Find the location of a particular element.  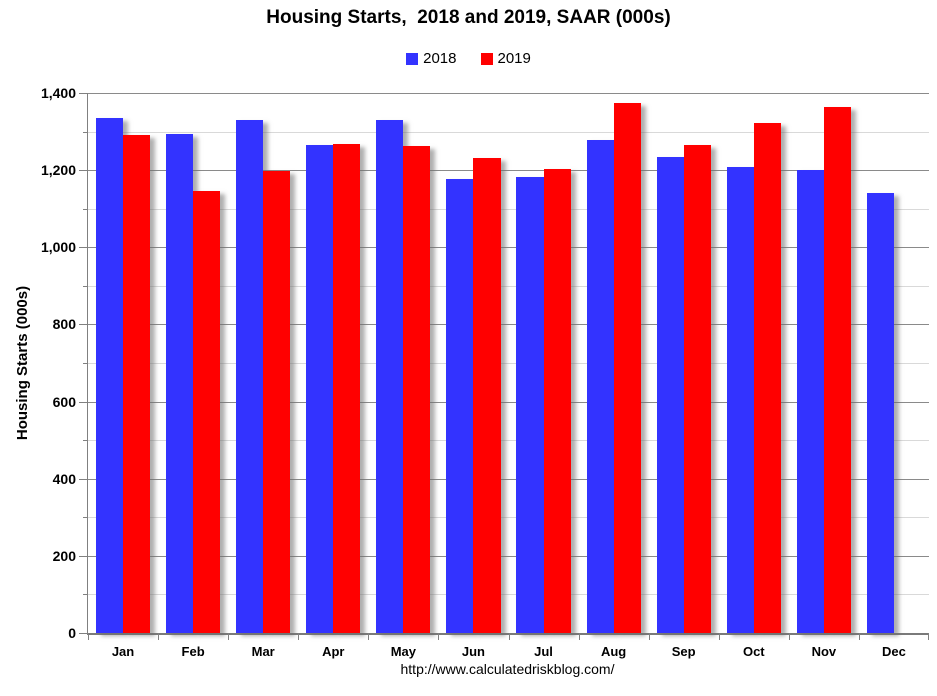

bar-2019-nov is located at coordinates (837, 369).